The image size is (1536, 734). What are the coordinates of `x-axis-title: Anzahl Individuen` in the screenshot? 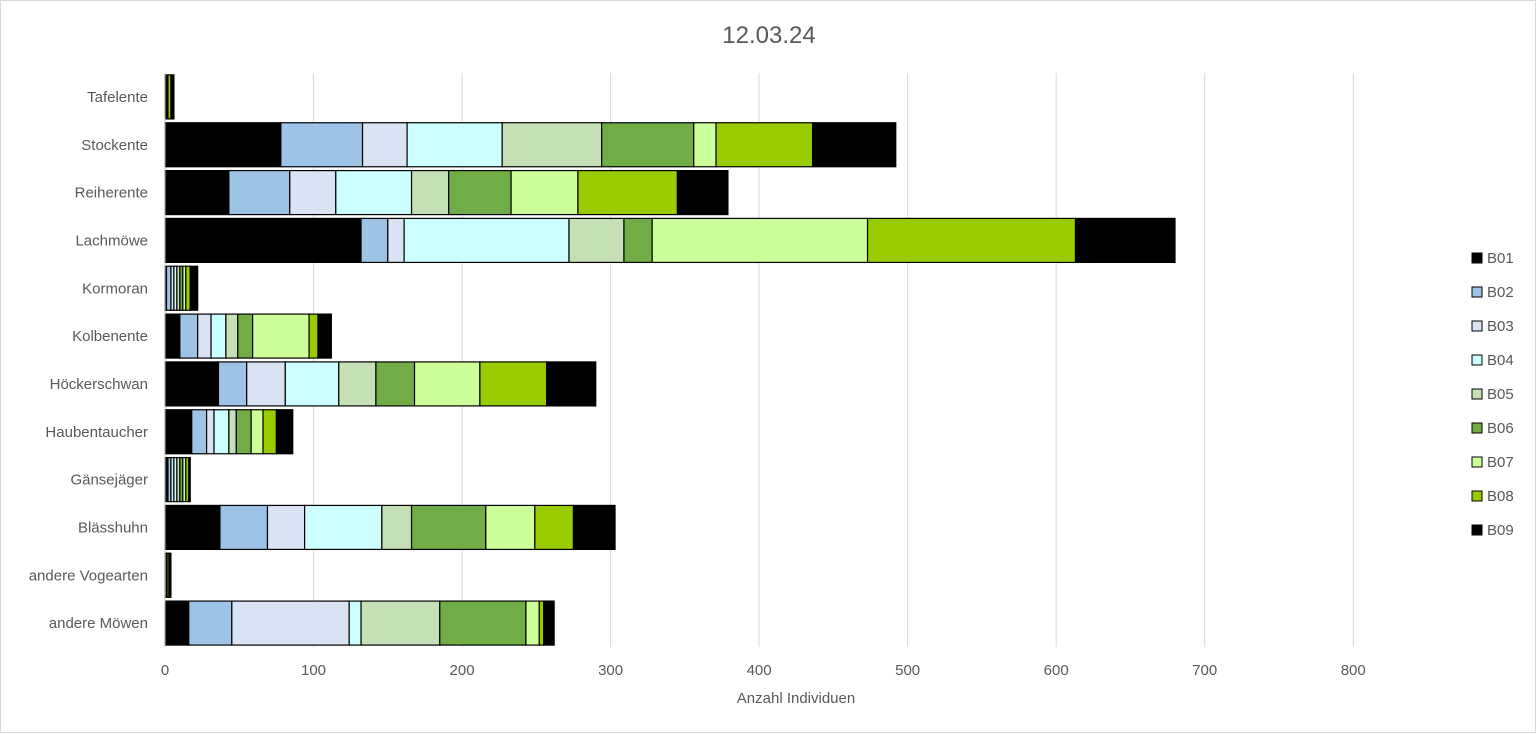 It's located at (796, 698).